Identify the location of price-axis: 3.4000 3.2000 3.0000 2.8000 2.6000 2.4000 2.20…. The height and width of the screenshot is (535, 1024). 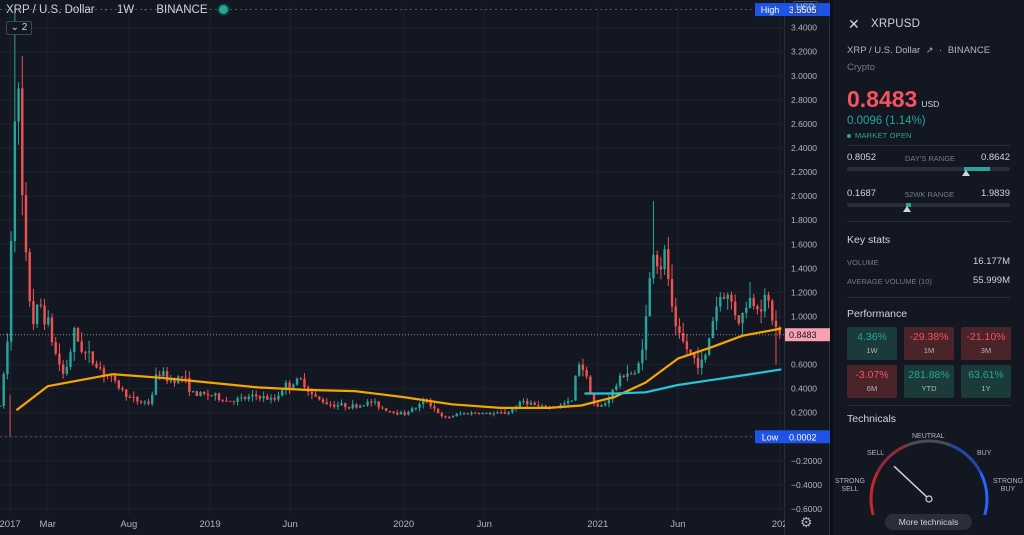
(807, 267).